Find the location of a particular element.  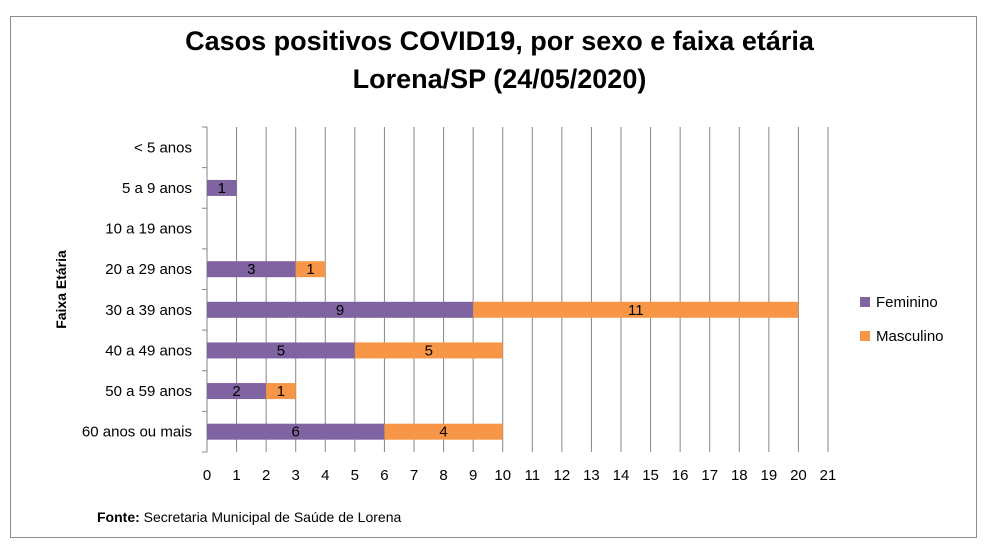

x-tick-label: 9 is located at coordinates (473, 475).